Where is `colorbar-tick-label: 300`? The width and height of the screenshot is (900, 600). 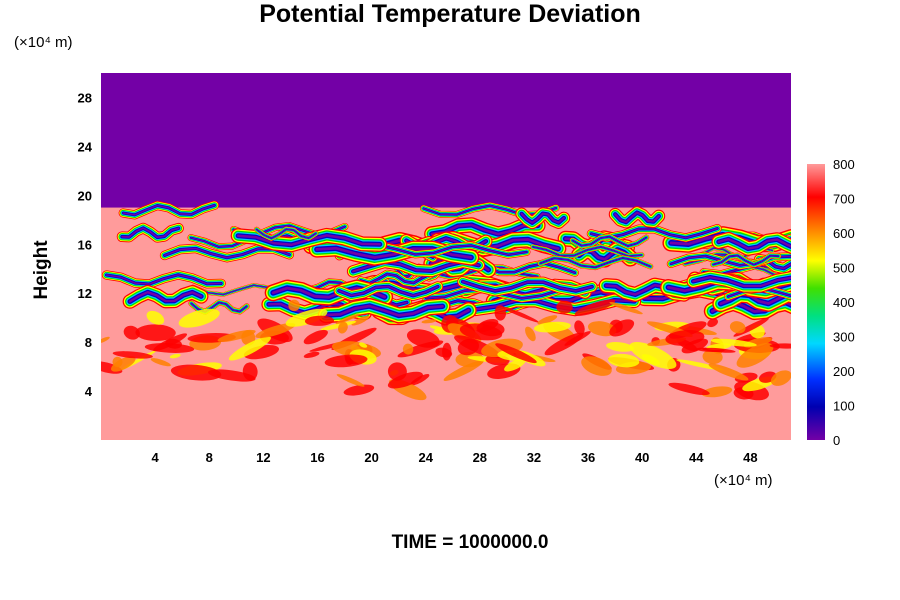 colorbar-tick-label: 300 is located at coordinates (844, 337).